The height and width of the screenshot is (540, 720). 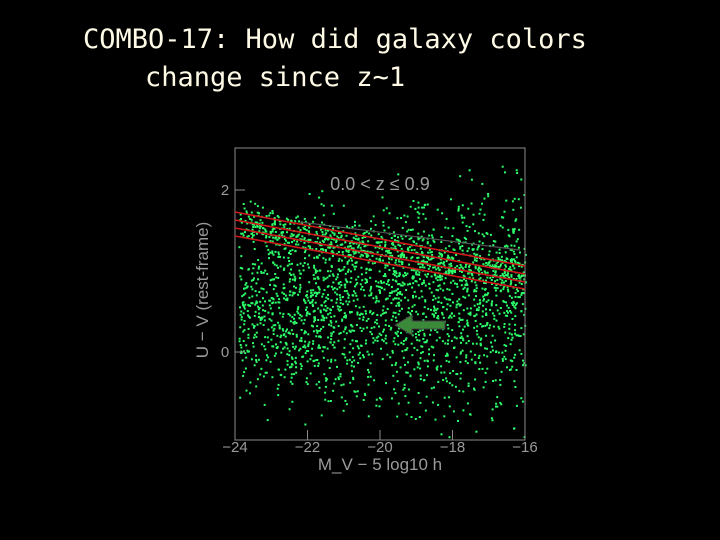 I want to click on fit-line, so click(x=380, y=262).